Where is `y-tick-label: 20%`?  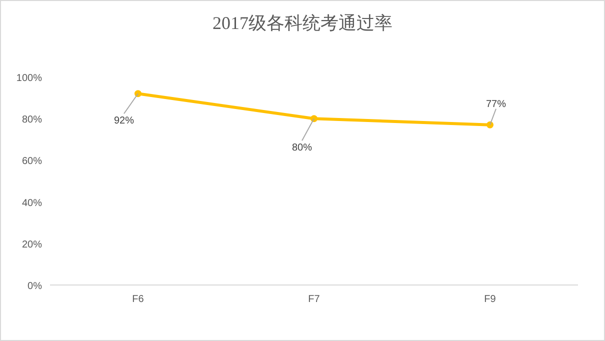 y-tick-label: 20% is located at coordinates (32, 244).